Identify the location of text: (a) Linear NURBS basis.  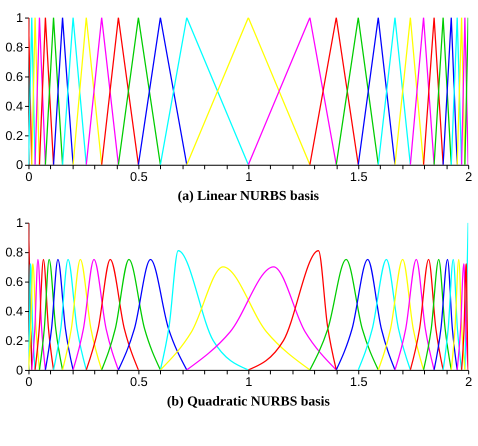
(249, 196).